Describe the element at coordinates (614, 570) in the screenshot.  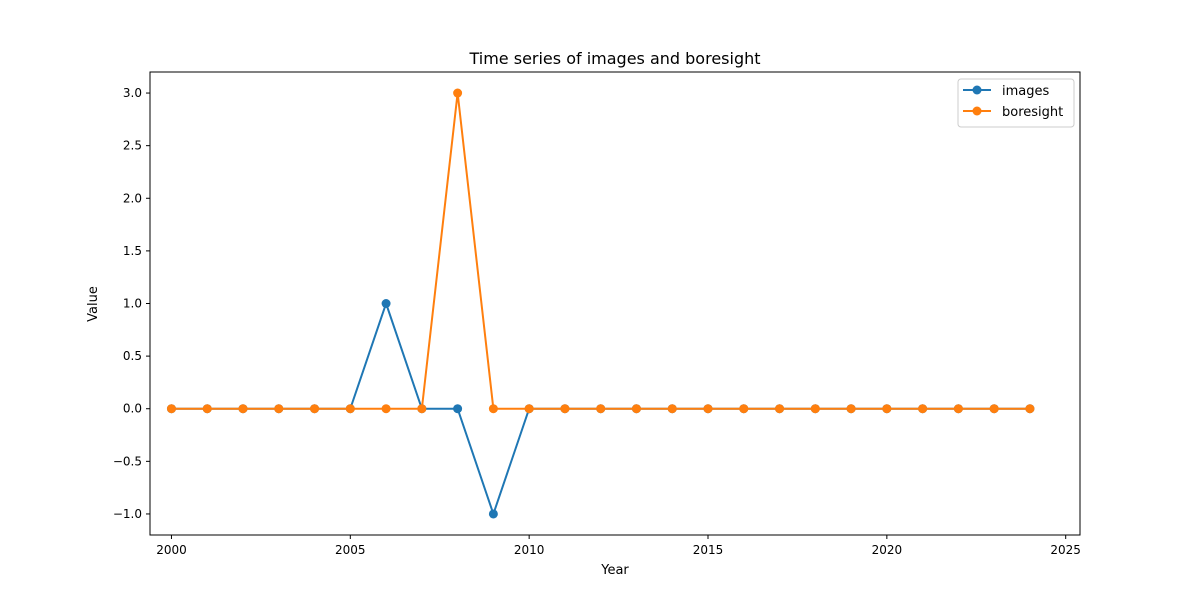
I see `x-axis-label: Year` at that location.